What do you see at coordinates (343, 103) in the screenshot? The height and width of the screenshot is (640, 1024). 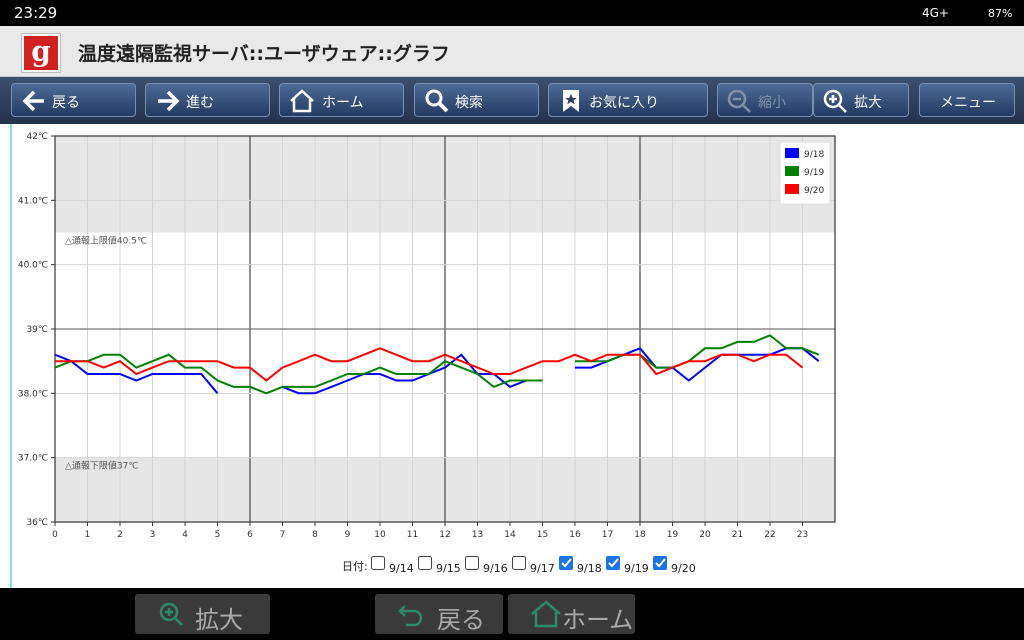 I see `home-label: ホーム` at bounding box center [343, 103].